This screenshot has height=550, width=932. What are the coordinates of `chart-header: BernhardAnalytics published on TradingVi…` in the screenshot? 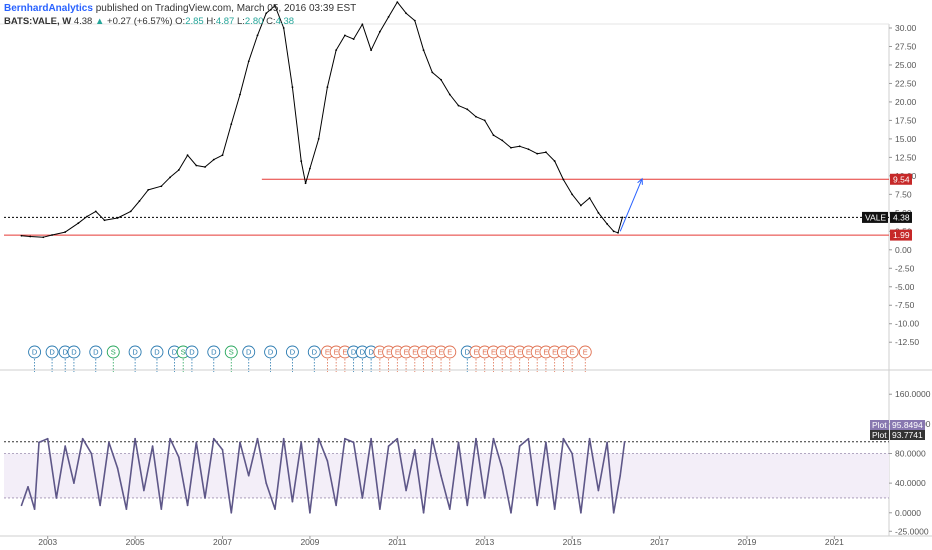 It's located at (180, 15).